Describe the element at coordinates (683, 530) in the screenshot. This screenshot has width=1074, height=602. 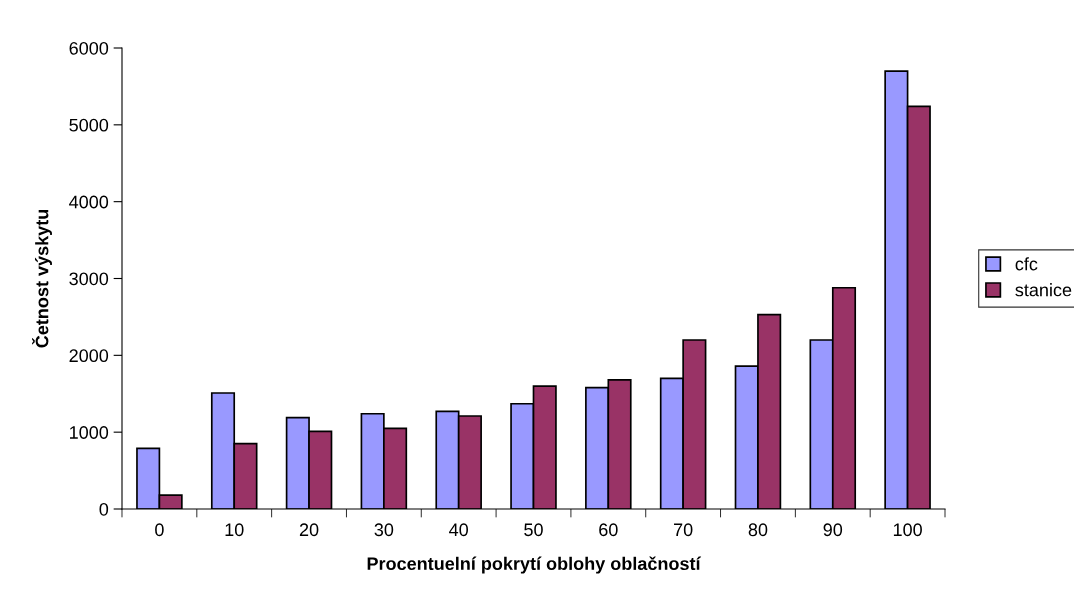
I see `x-tick-label: 70` at that location.